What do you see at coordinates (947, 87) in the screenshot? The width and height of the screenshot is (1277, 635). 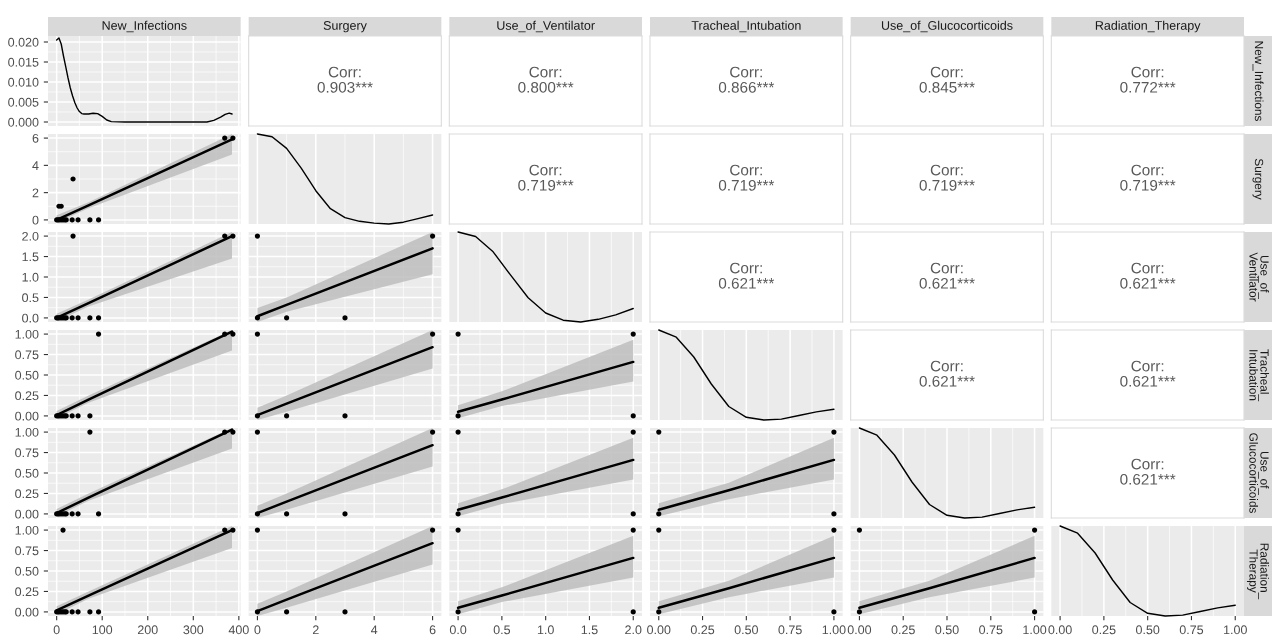 I see `text: 0.845***` at bounding box center [947, 87].